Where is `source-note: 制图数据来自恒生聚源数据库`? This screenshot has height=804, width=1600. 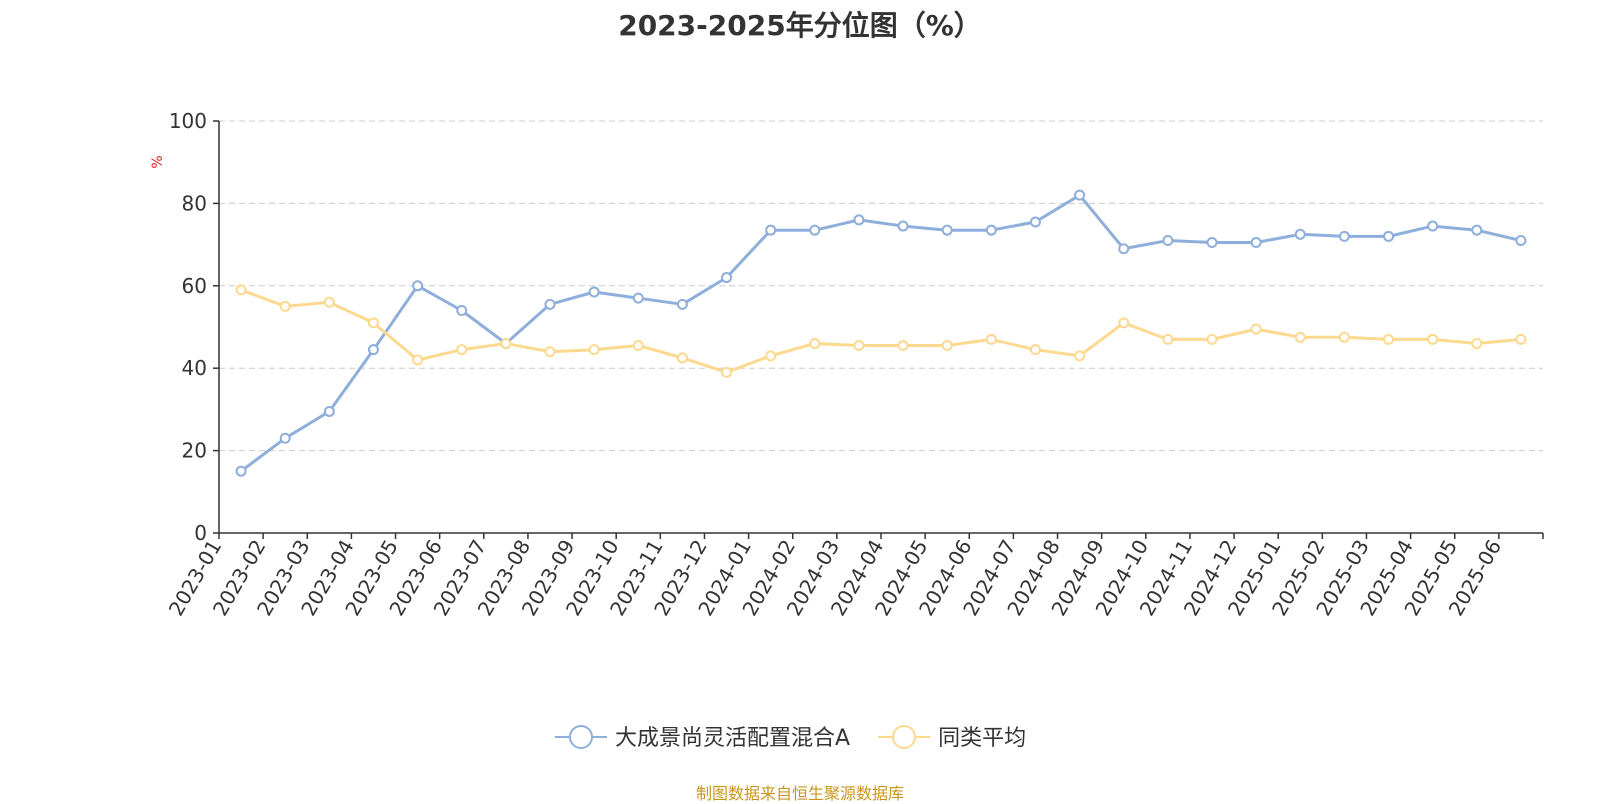
source-note: 制图数据来自恒生聚源数据库 is located at coordinates (799, 793).